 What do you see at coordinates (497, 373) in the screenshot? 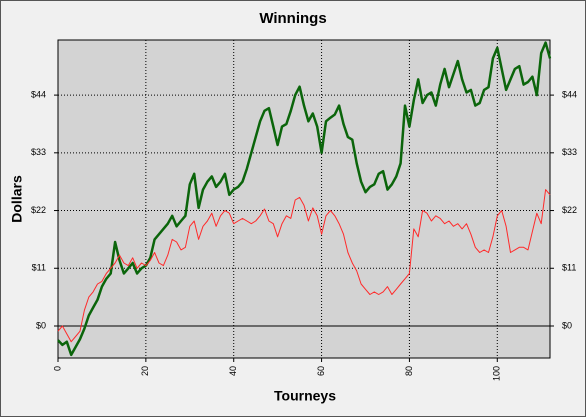
I see `x-tick-label: 100` at bounding box center [497, 373].